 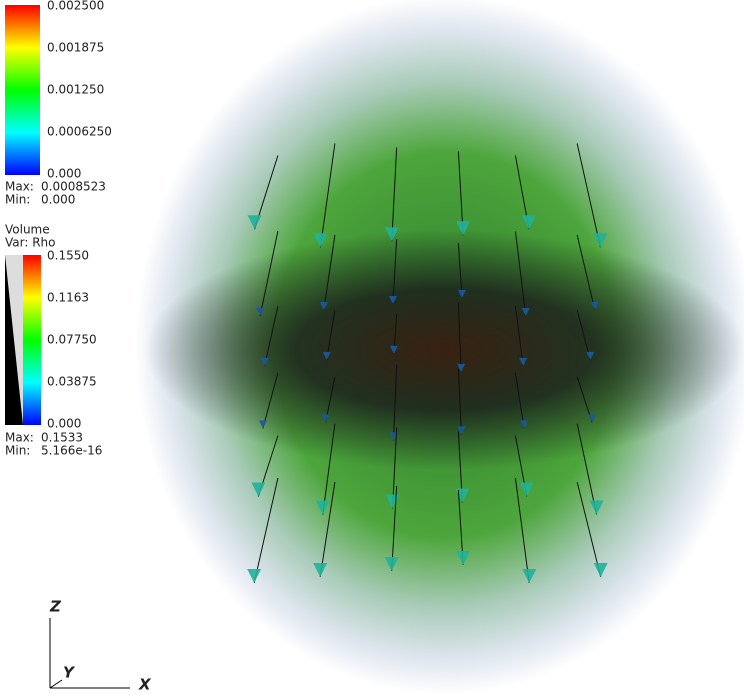 I want to click on min-value: 5.166e-16, so click(x=71, y=451).